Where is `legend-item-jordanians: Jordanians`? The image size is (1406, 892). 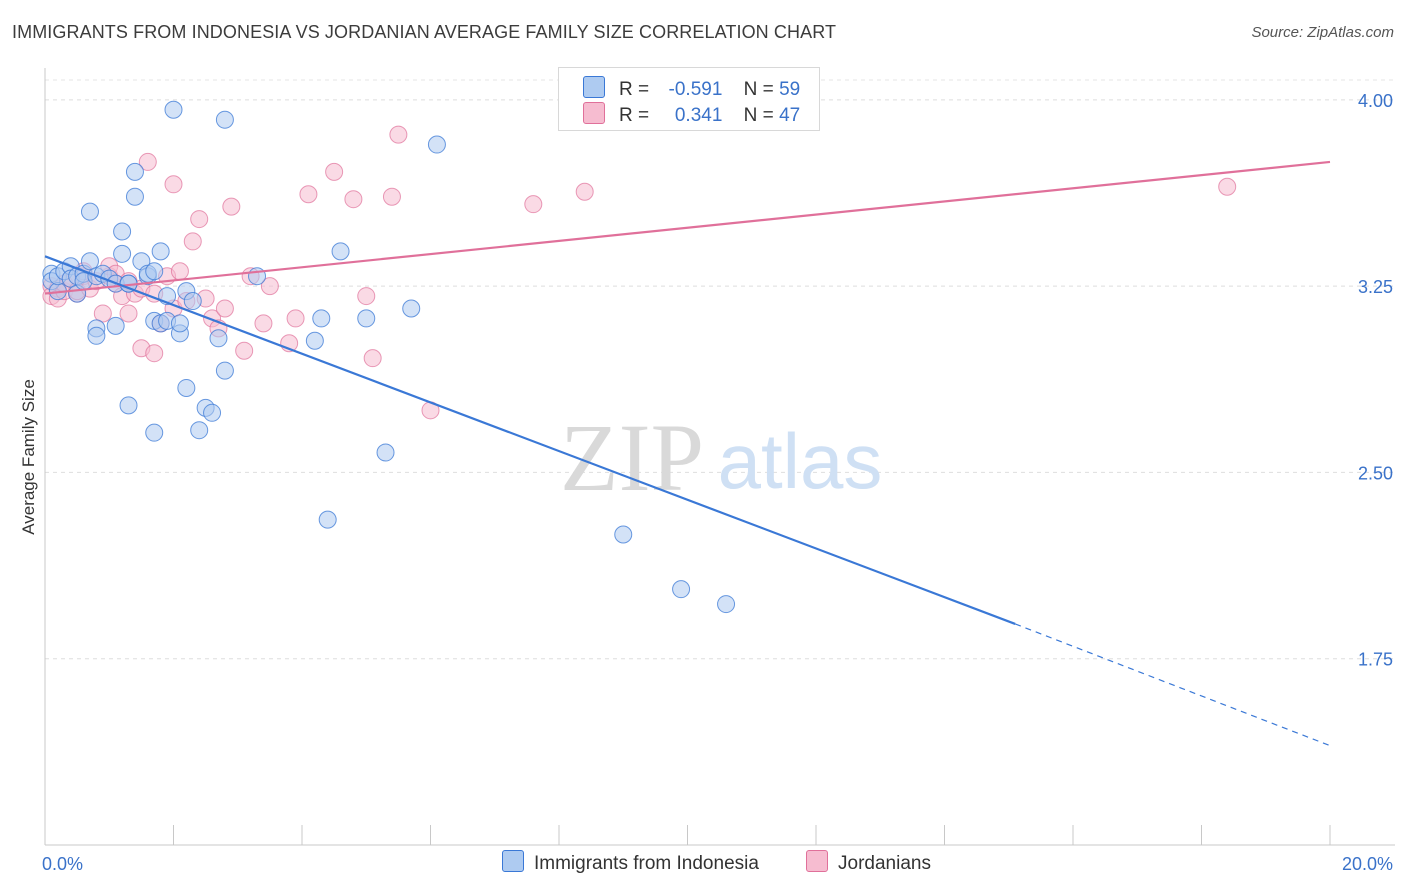
legend-item-jordanians: Jordanians is located at coordinates (868, 862).